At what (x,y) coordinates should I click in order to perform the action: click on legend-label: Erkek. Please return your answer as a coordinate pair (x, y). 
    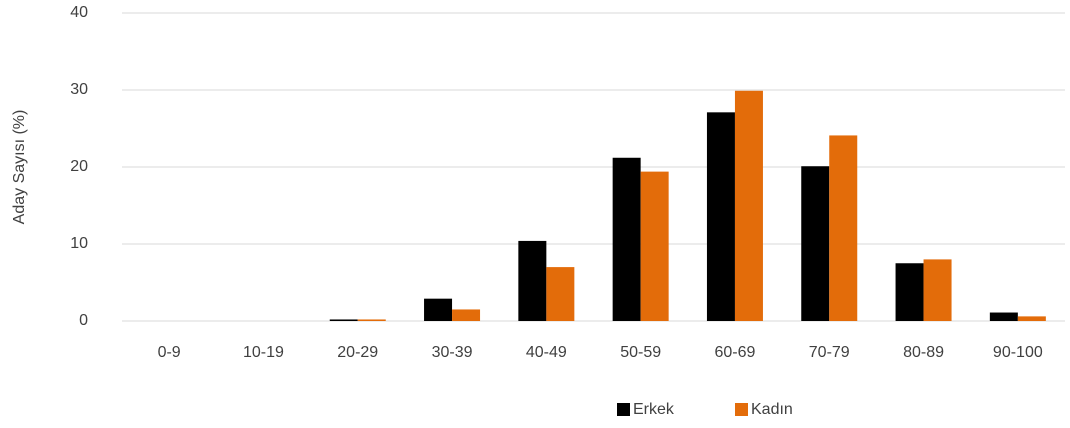
    Looking at the image, I should click on (654, 409).